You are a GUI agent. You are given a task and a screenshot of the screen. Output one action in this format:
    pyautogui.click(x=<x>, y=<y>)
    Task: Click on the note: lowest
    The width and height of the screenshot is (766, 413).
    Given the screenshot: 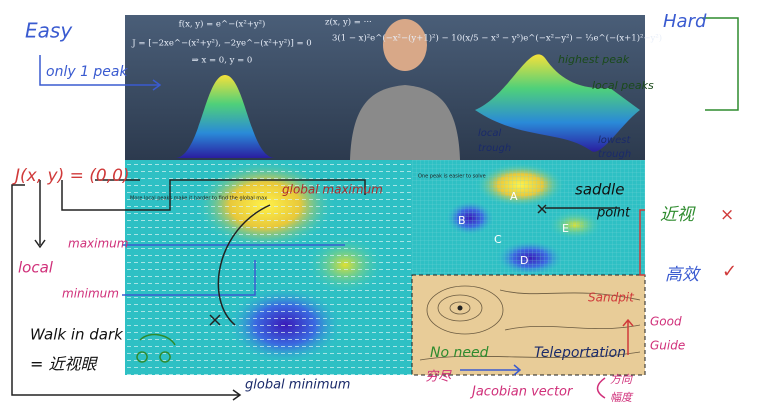 What is the action you would take?
    pyautogui.click(x=614, y=140)
    